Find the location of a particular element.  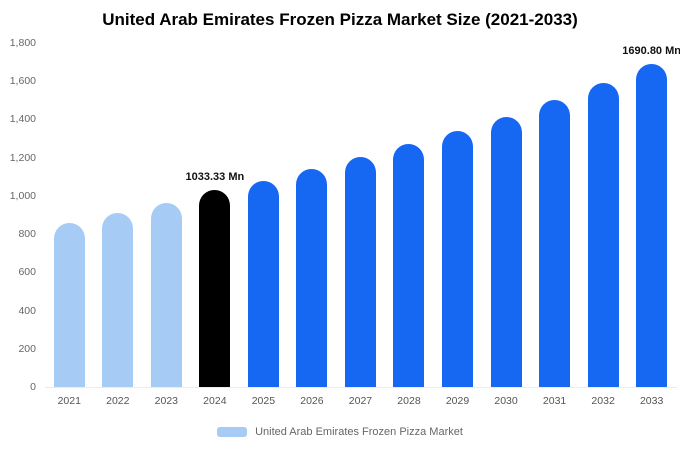

y-tick-label: 1,000 is located at coordinates (22, 195).